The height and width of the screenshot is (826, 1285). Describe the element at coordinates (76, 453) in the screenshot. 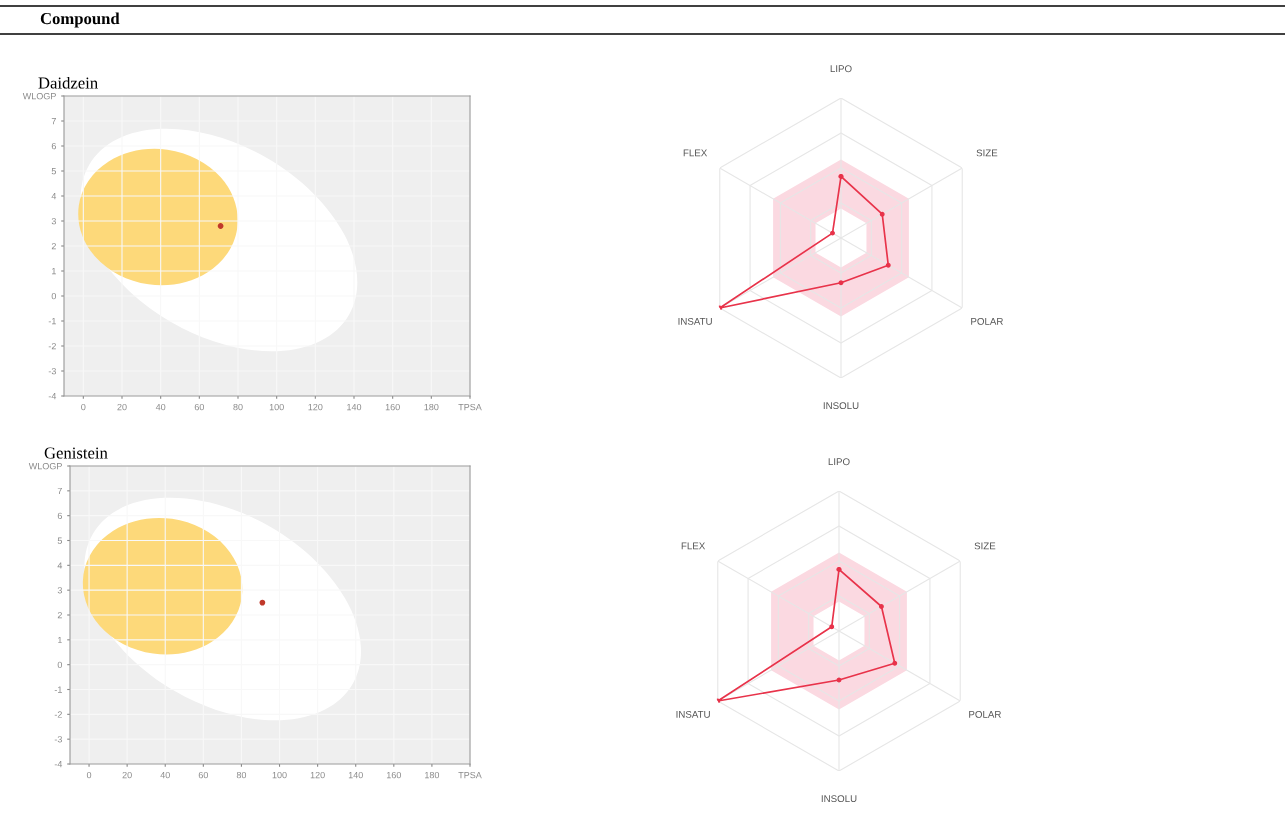

I see `chart-title: Genistein` at that location.